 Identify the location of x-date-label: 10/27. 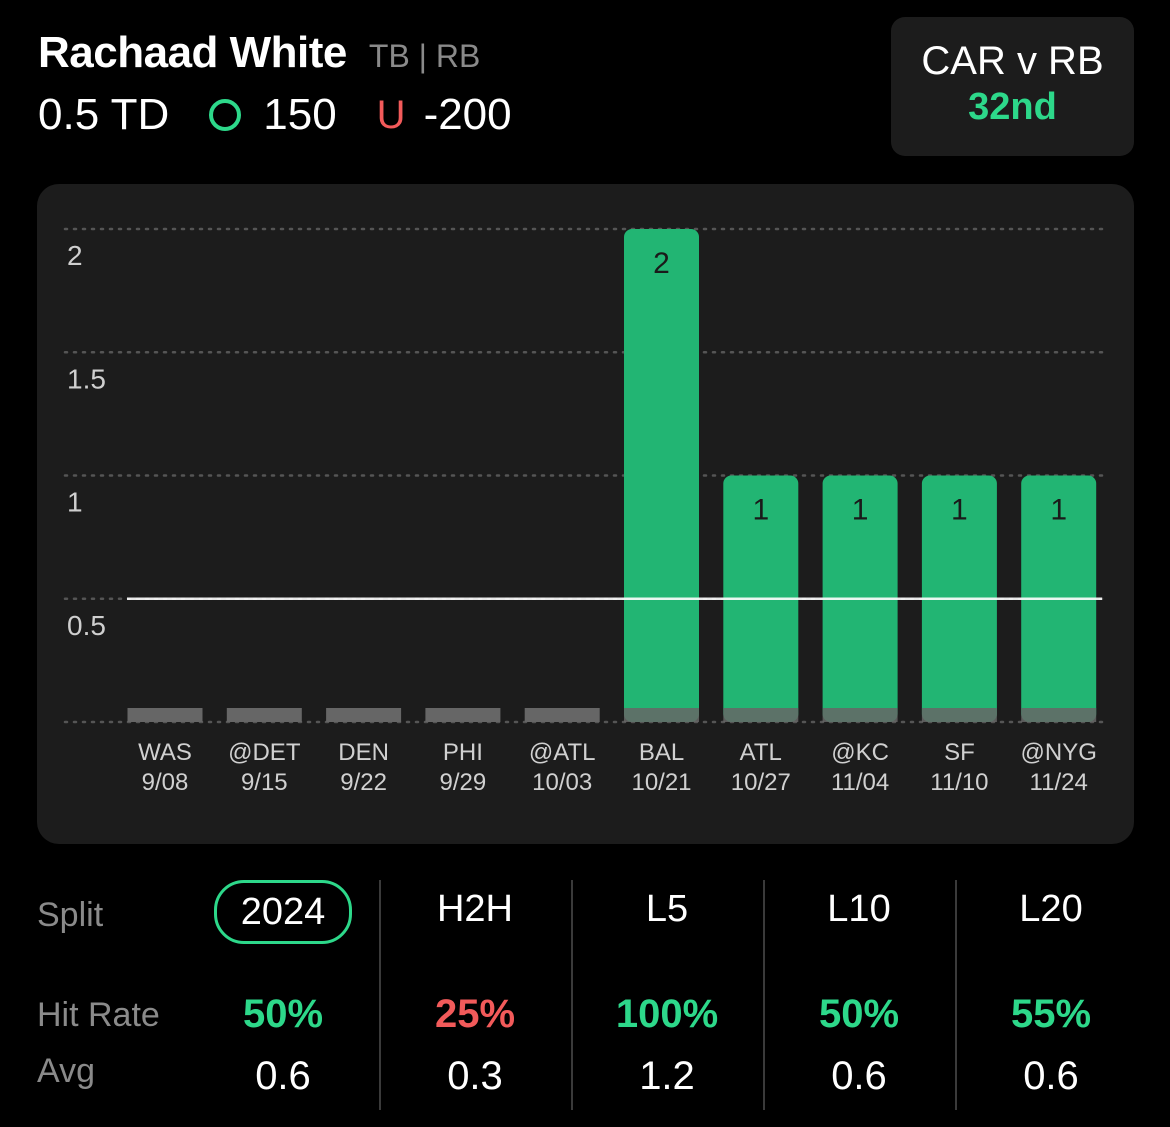
(761, 782).